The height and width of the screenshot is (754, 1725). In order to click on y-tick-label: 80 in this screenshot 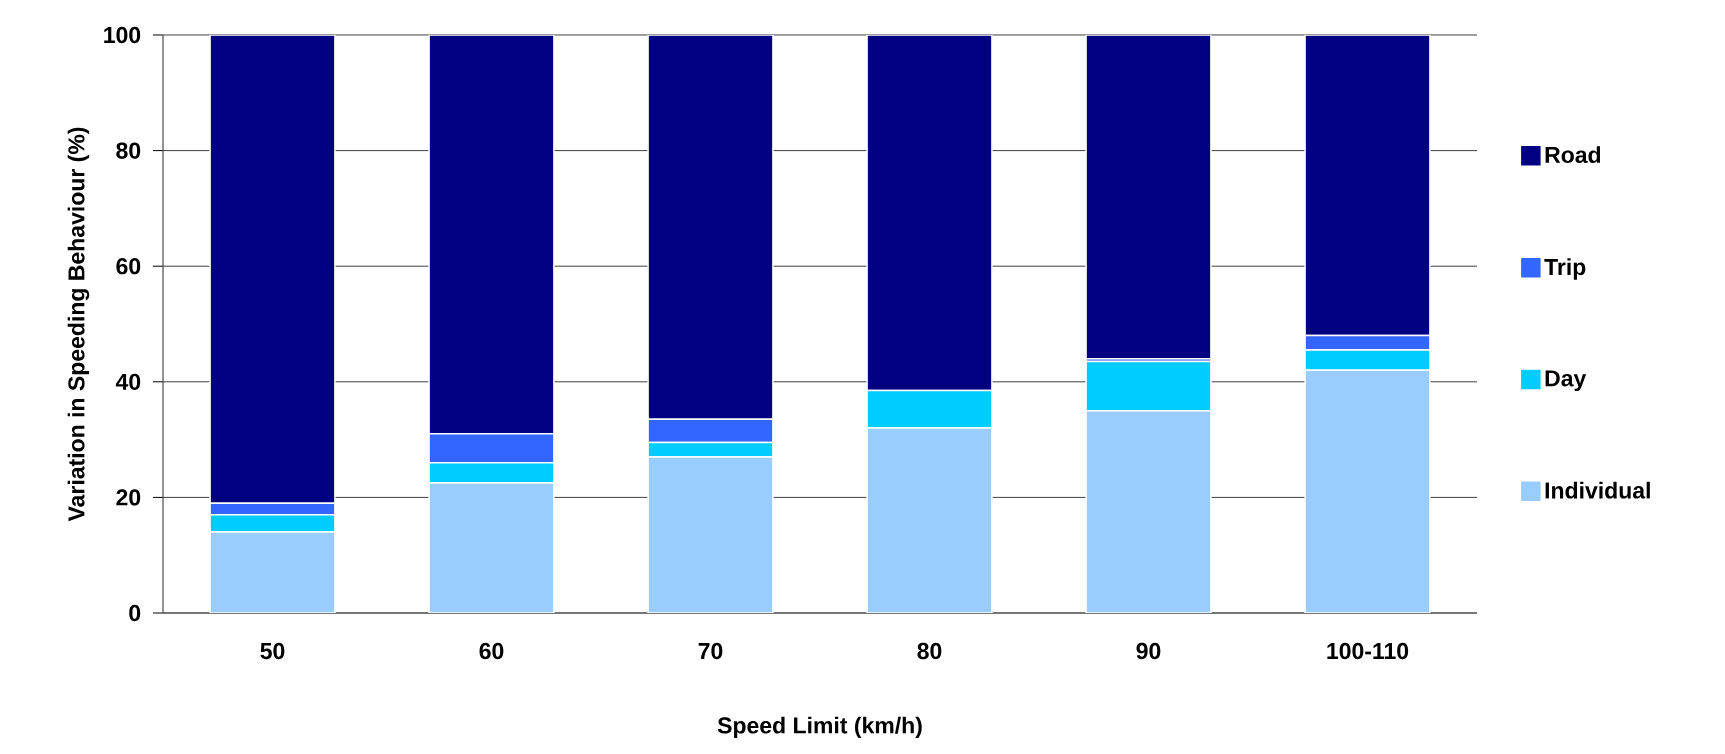, I will do `click(128, 150)`.